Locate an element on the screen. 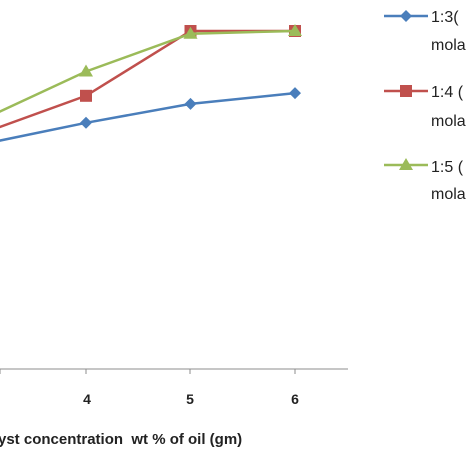  legend-label-3-line-1: 1:5 ( is located at coordinates (447, 167).